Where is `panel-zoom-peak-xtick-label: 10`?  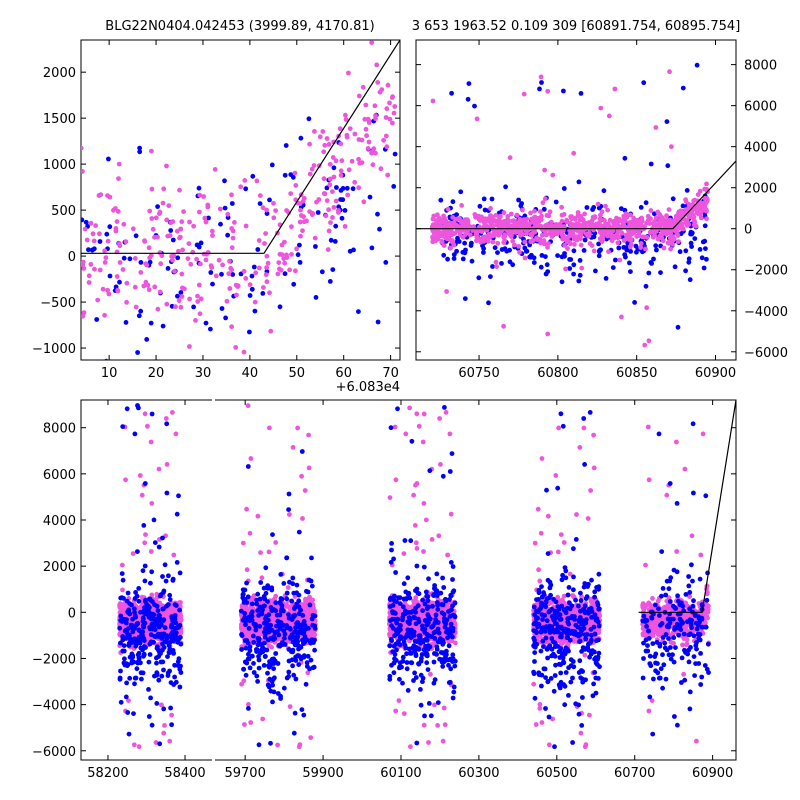
panel-zoom-peak-xtick-label: 10 is located at coordinates (109, 373).